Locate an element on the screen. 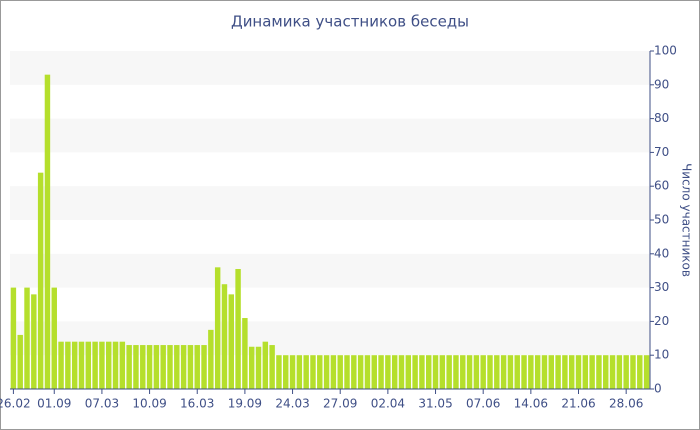 Image resolution: width=700 pixels, height=430 pixels. x-tick-label: 01.09 is located at coordinates (54, 404).